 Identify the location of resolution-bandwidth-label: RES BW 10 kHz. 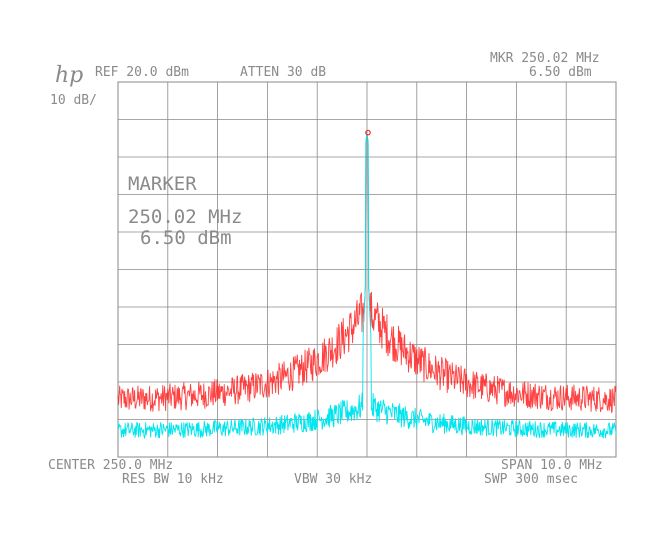
(173, 479).